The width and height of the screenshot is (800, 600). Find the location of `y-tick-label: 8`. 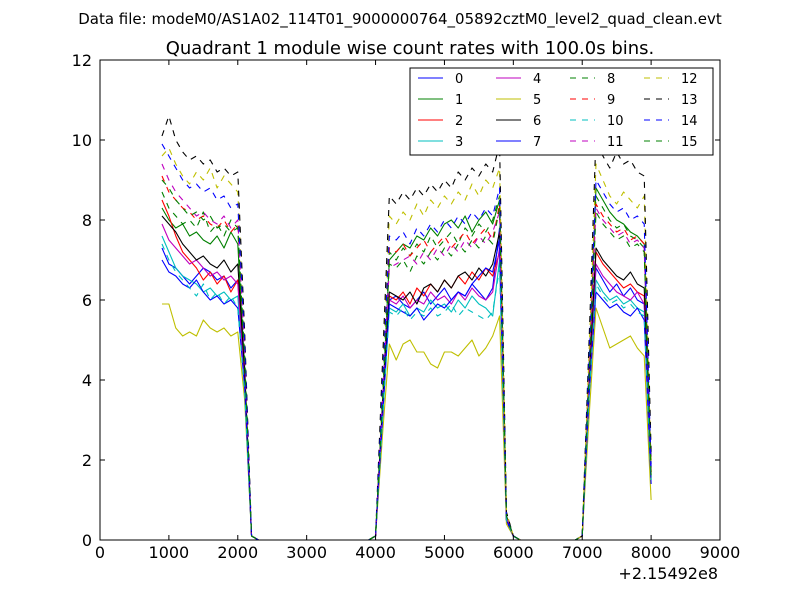

y-tick-label: 8 is located at coordinates (87, 220).